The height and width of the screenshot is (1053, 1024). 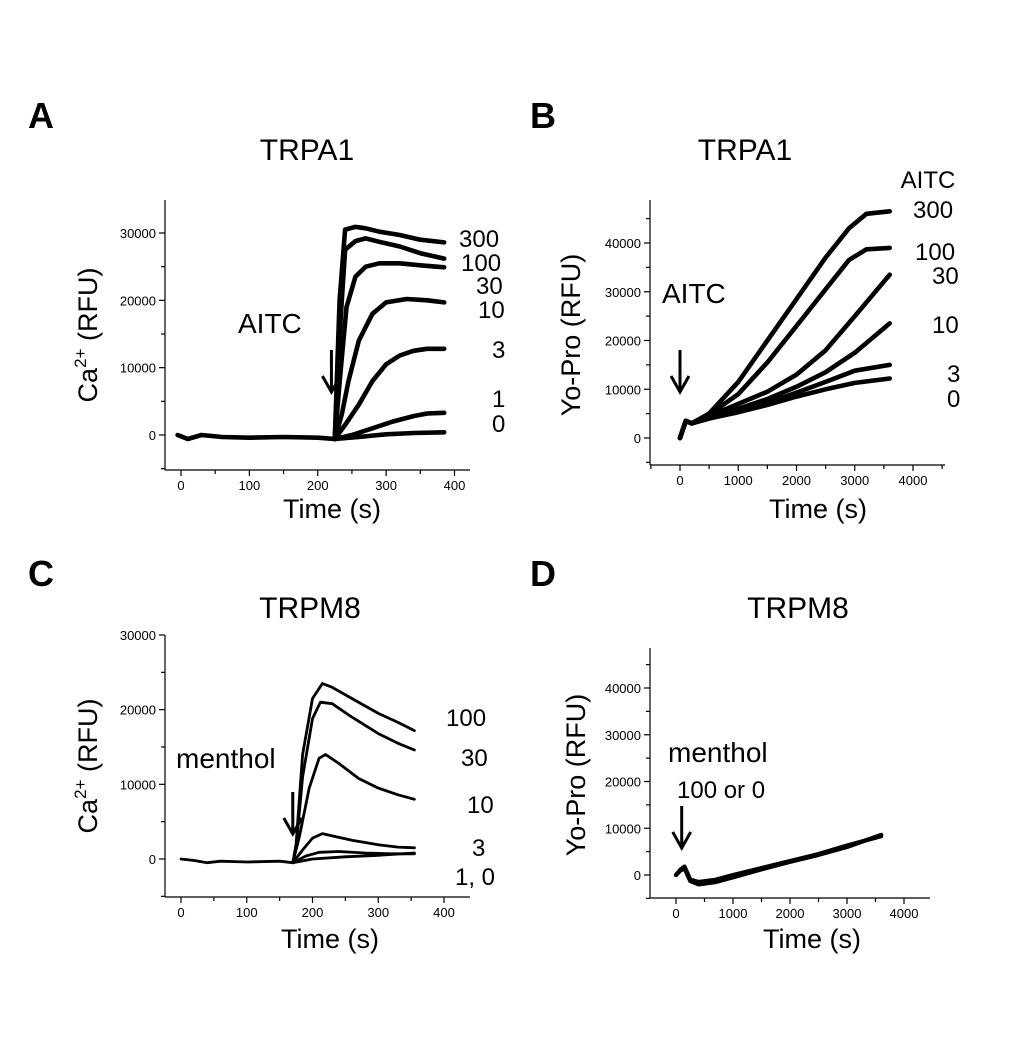 What do you see at coordinates (543, 573) in the screenshot?
I see `panel-letter: D` at bounding box center [543, 573].